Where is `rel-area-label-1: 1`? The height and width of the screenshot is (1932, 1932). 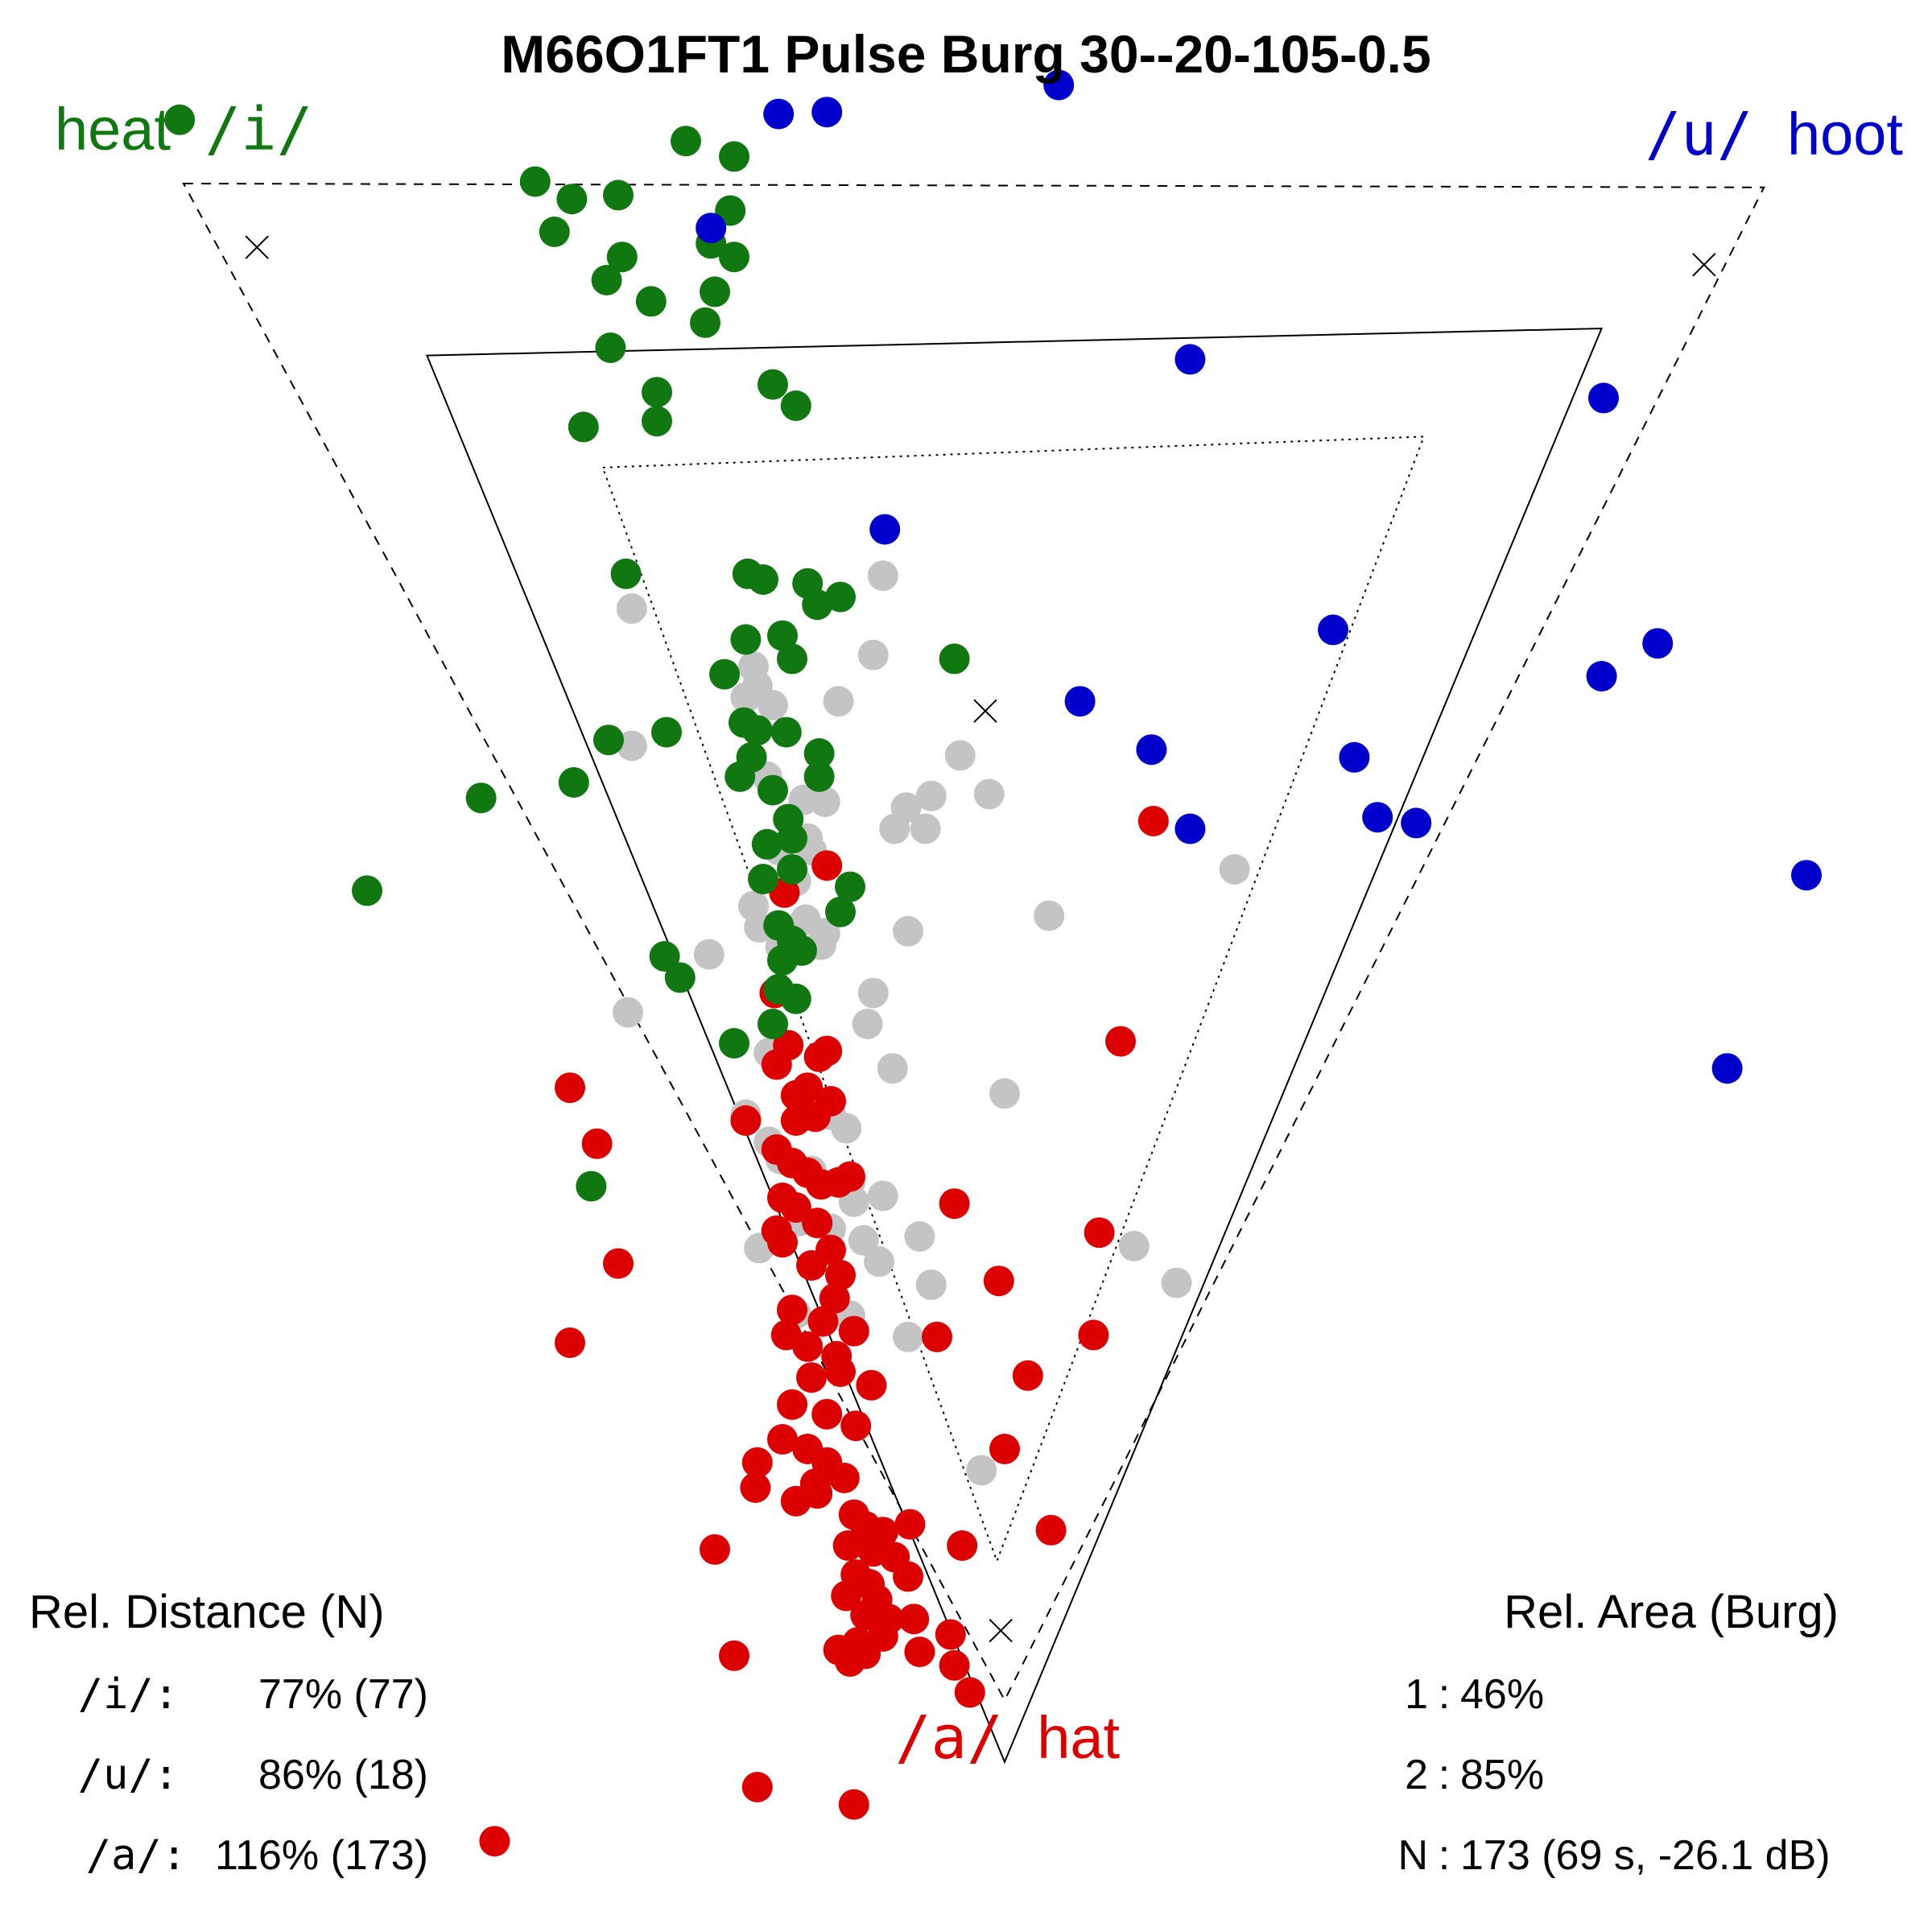
rel-area-label-1: 1 is located at coordinates (1416, 1694).